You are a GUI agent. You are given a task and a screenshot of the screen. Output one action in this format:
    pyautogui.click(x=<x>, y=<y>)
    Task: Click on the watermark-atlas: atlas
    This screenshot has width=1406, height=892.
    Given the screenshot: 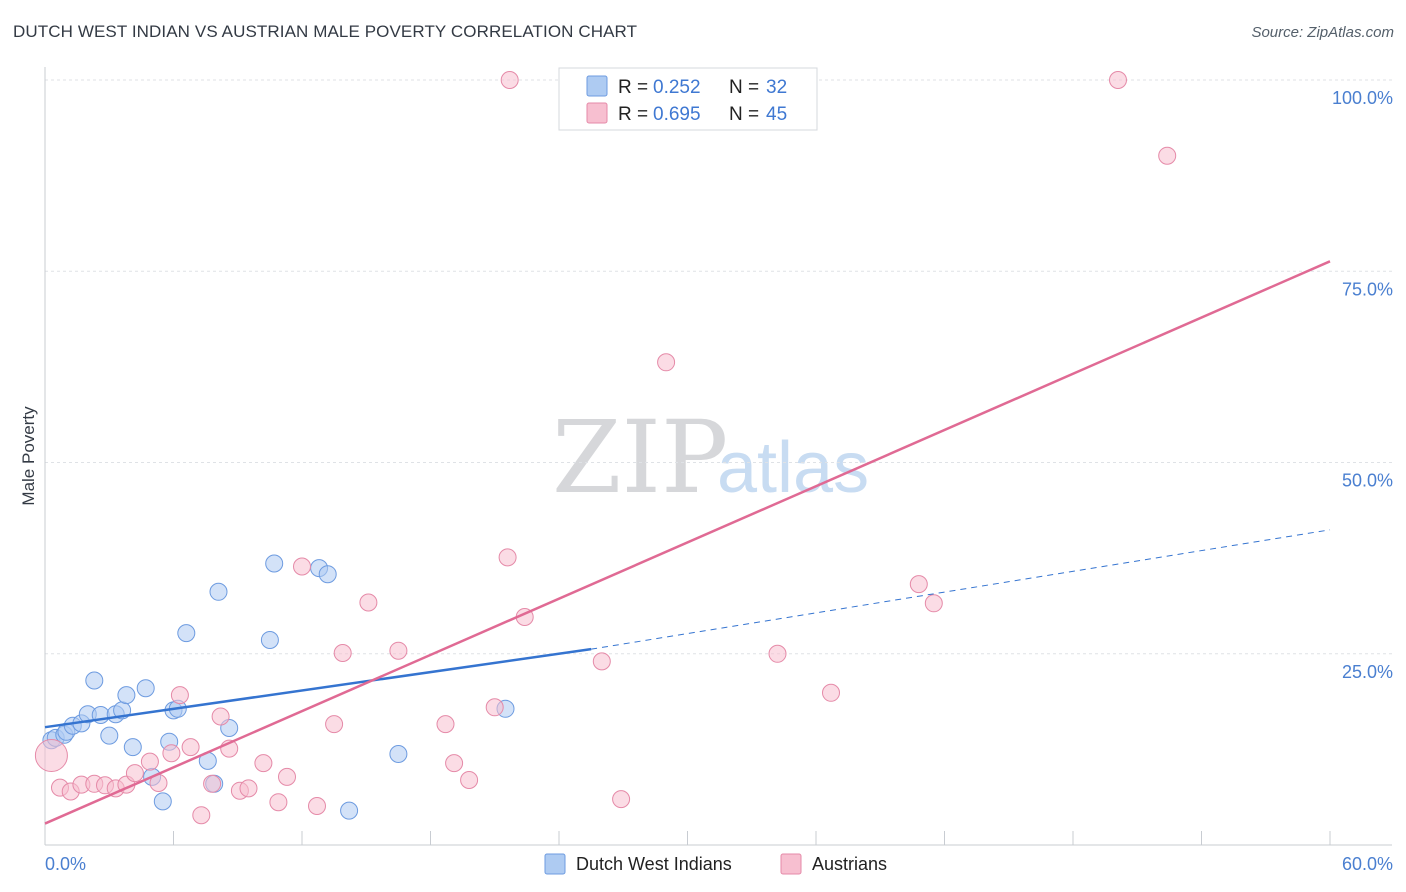 What is the action you would take?
    pyautogui.click(x=793, y=468)
    